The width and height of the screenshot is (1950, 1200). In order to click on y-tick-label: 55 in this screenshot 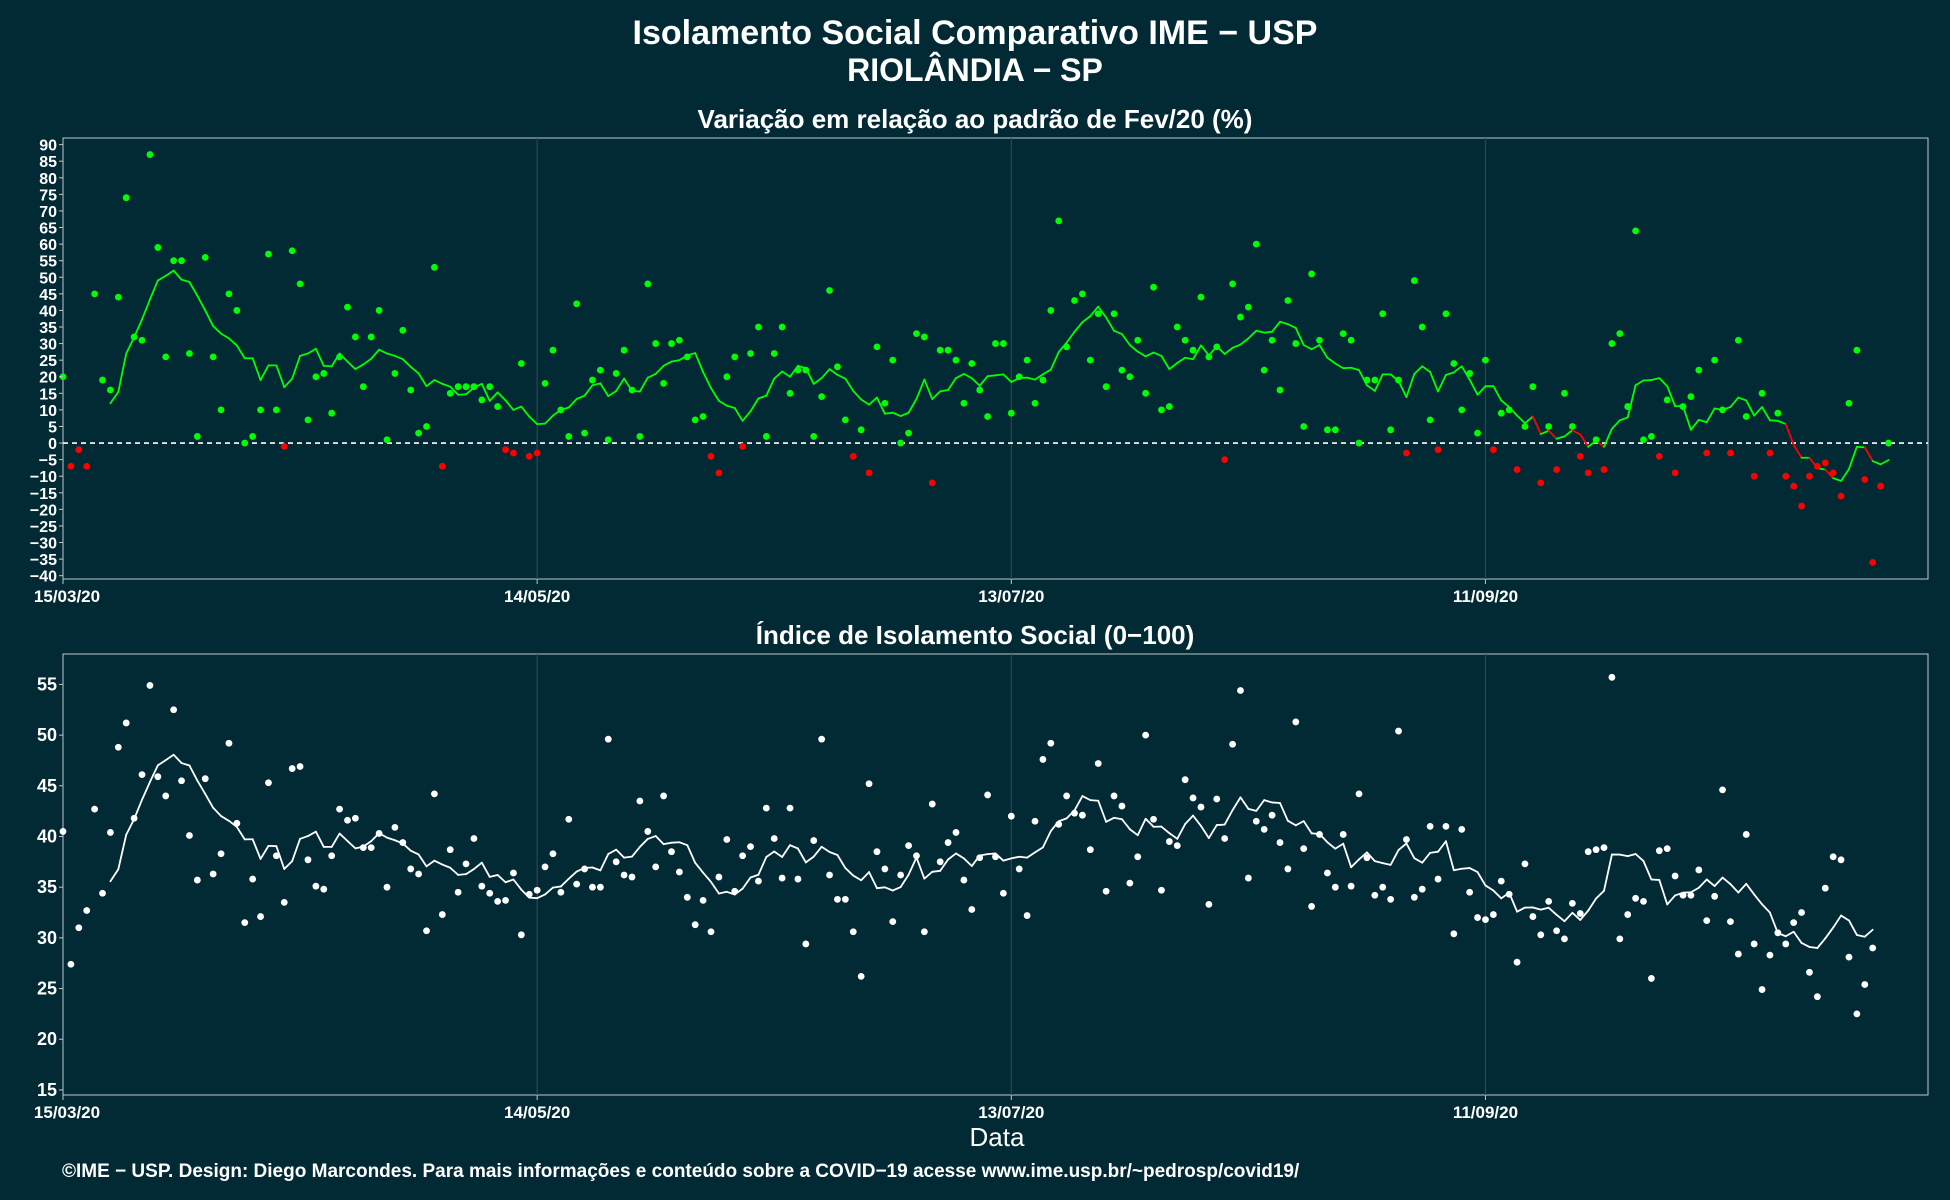, I will do `click(48, 262)`.